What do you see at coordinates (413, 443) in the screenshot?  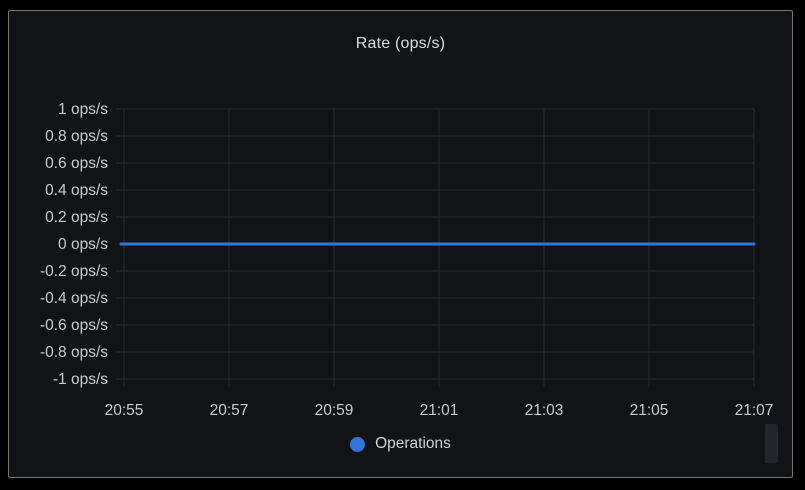 I see `legend-series-label: Operations` at bounding box center [413, 443].